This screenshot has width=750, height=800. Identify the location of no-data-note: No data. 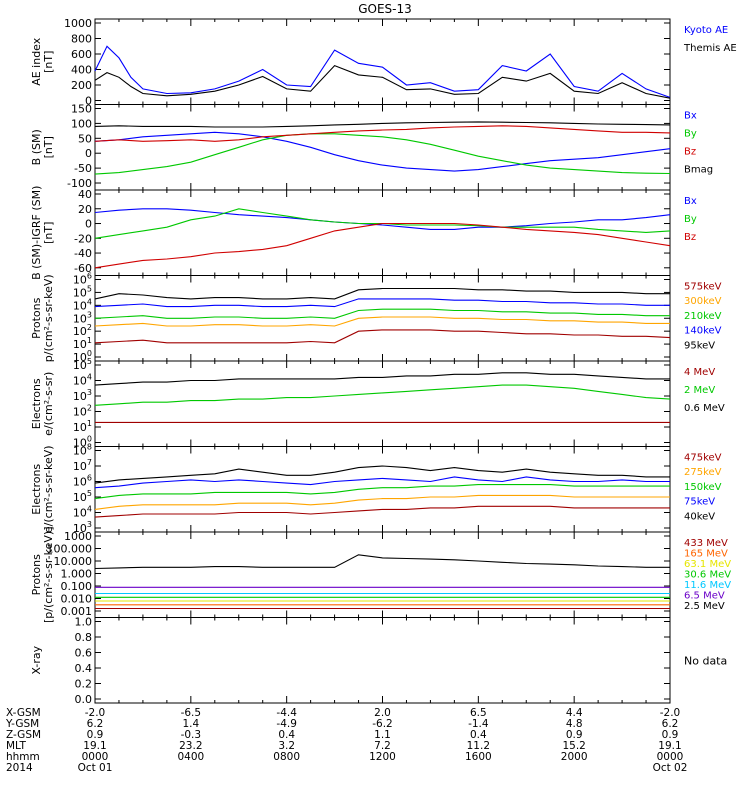
(705, 660).